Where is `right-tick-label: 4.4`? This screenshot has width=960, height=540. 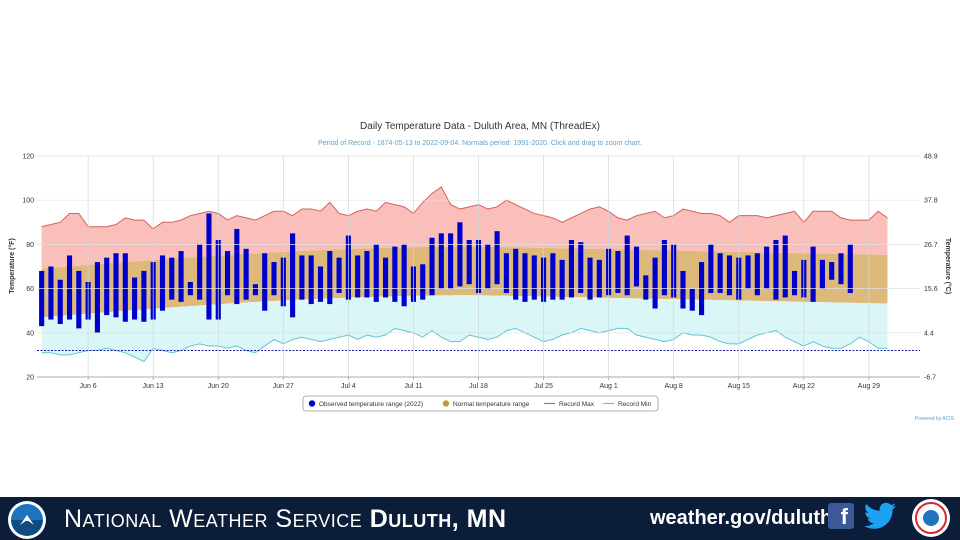
right-tick-label: 4.4 is located at coordinates (929, 333).